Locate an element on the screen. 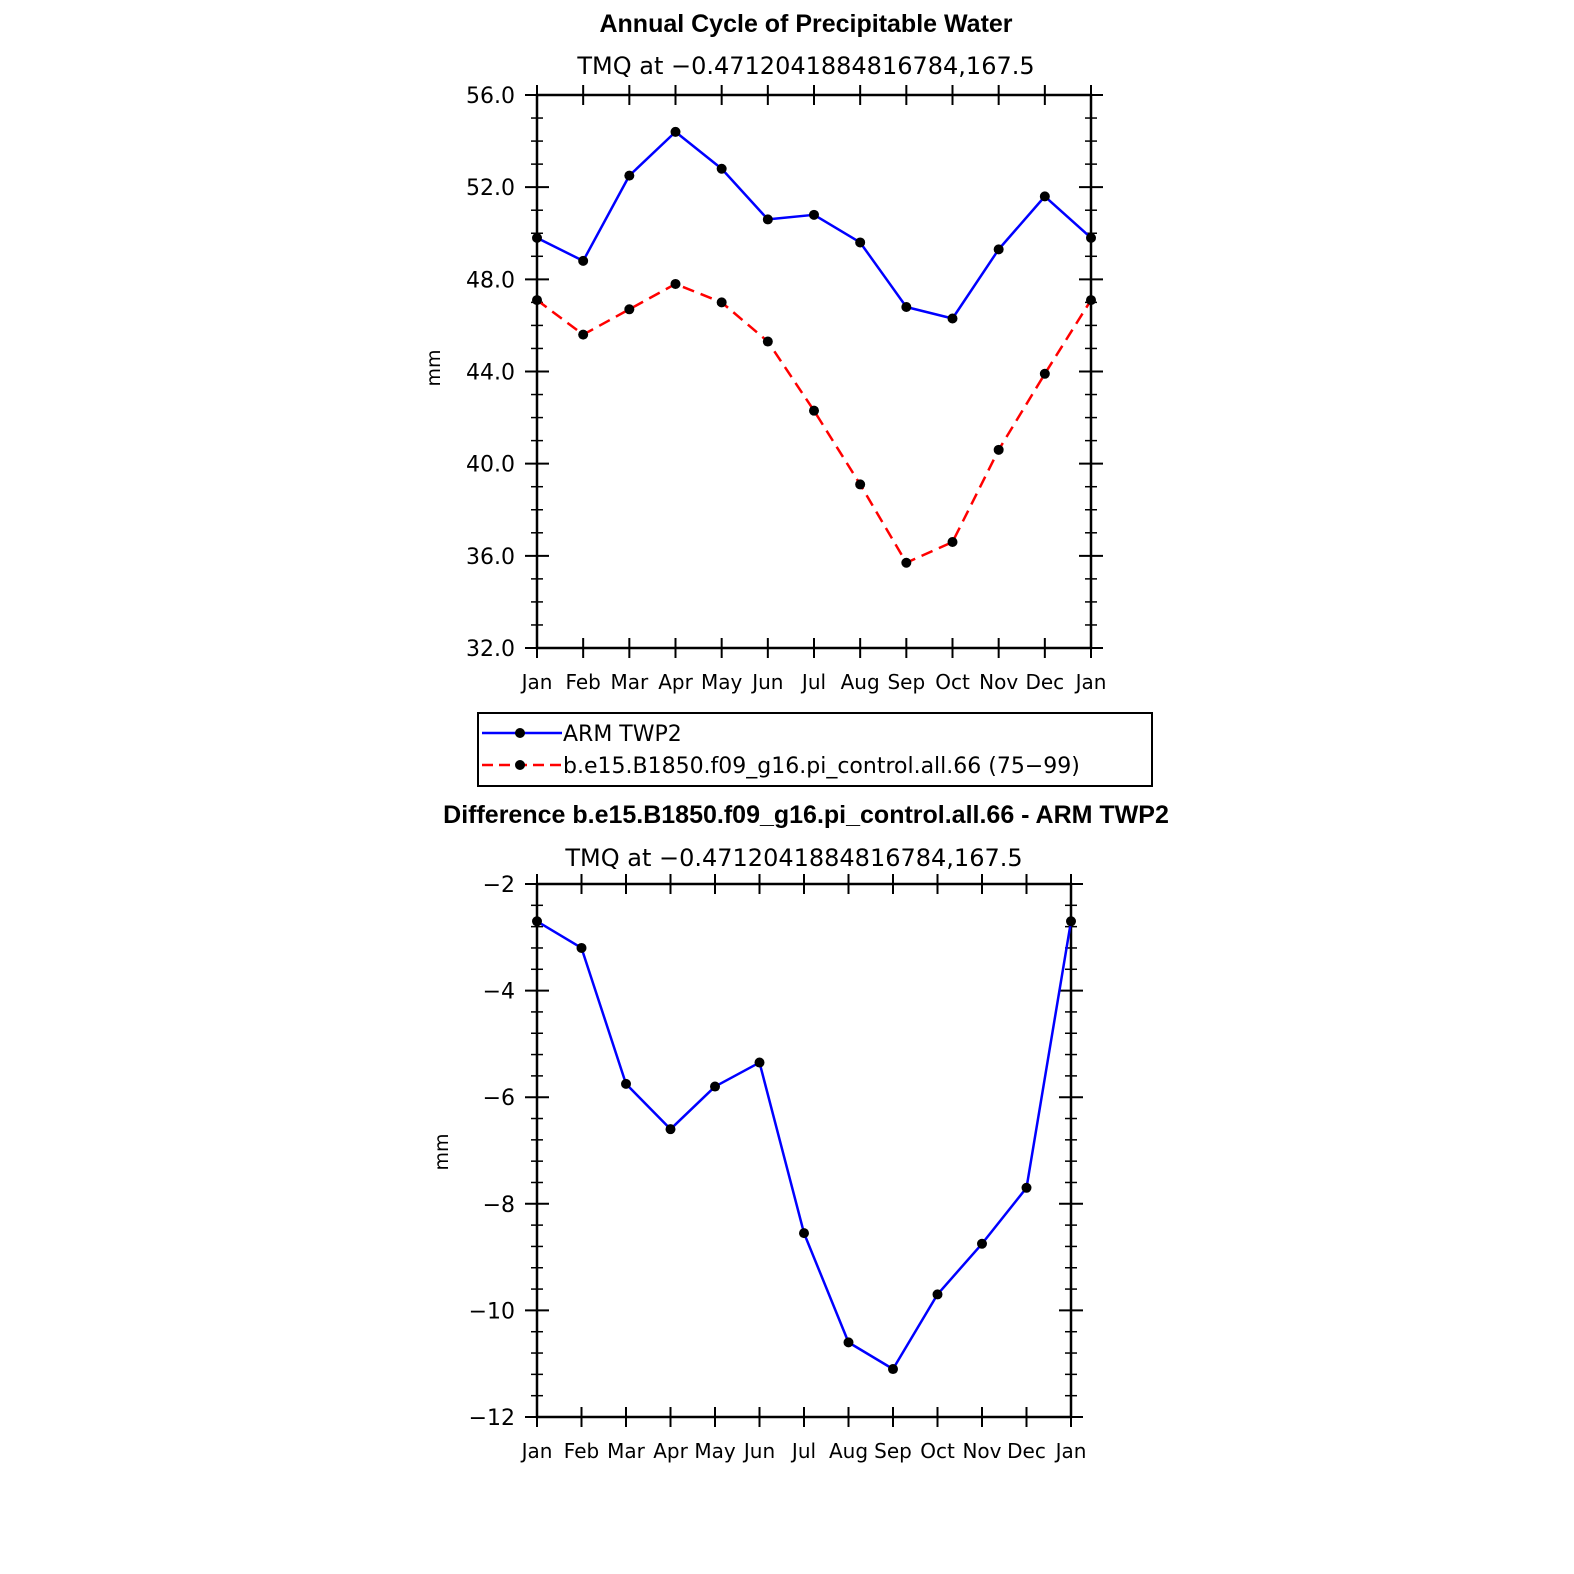 This screenshot has height=1574, width=1574. y-tick-label: −4 is located at coordinates (499, 992).